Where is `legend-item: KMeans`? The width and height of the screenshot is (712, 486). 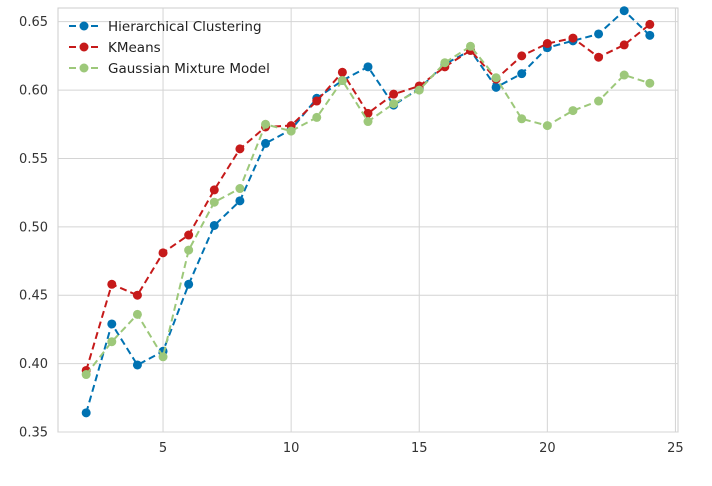
legend-item: KMeans is located at coordinates (115, 48).